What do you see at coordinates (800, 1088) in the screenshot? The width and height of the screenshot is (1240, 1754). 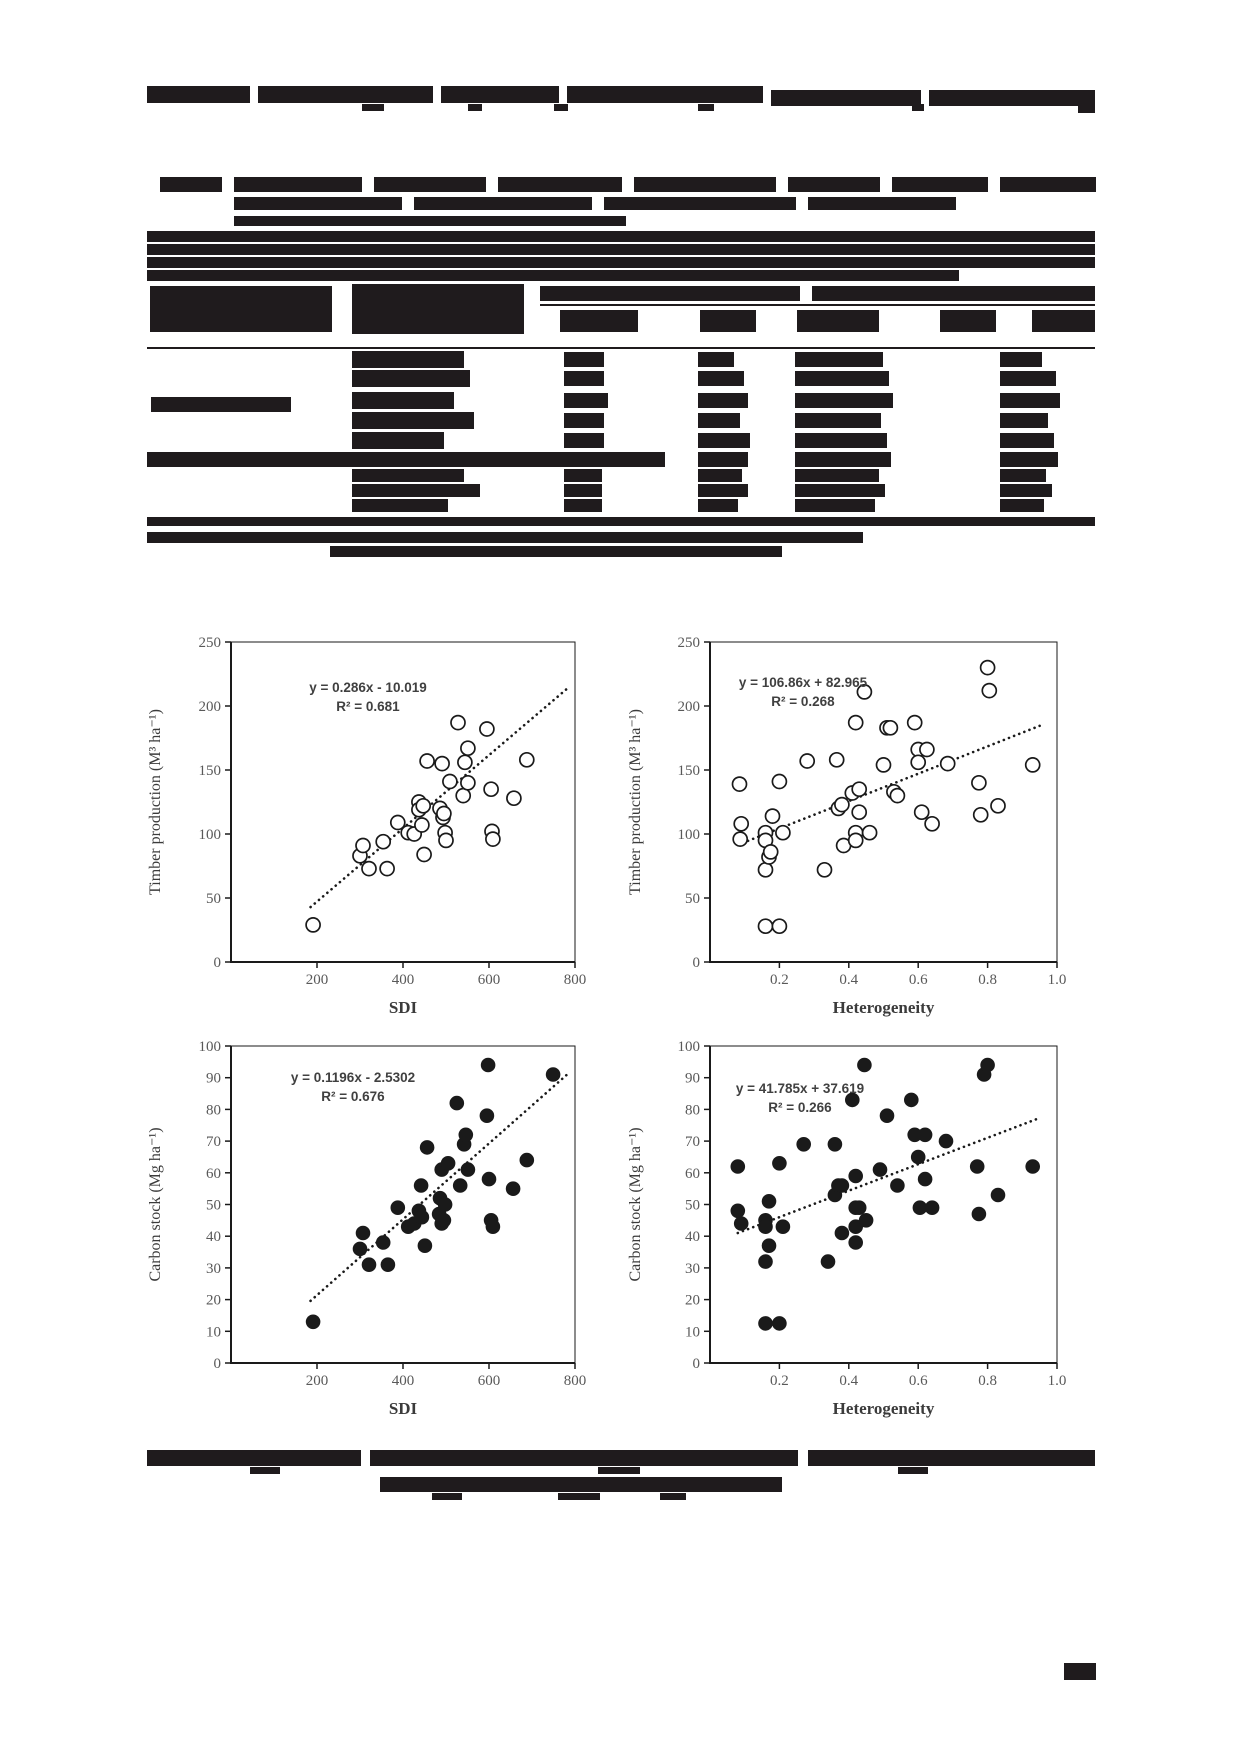 I see `equation-label: y = 41.785x + 37.619` at bounding box center [800, 1088].